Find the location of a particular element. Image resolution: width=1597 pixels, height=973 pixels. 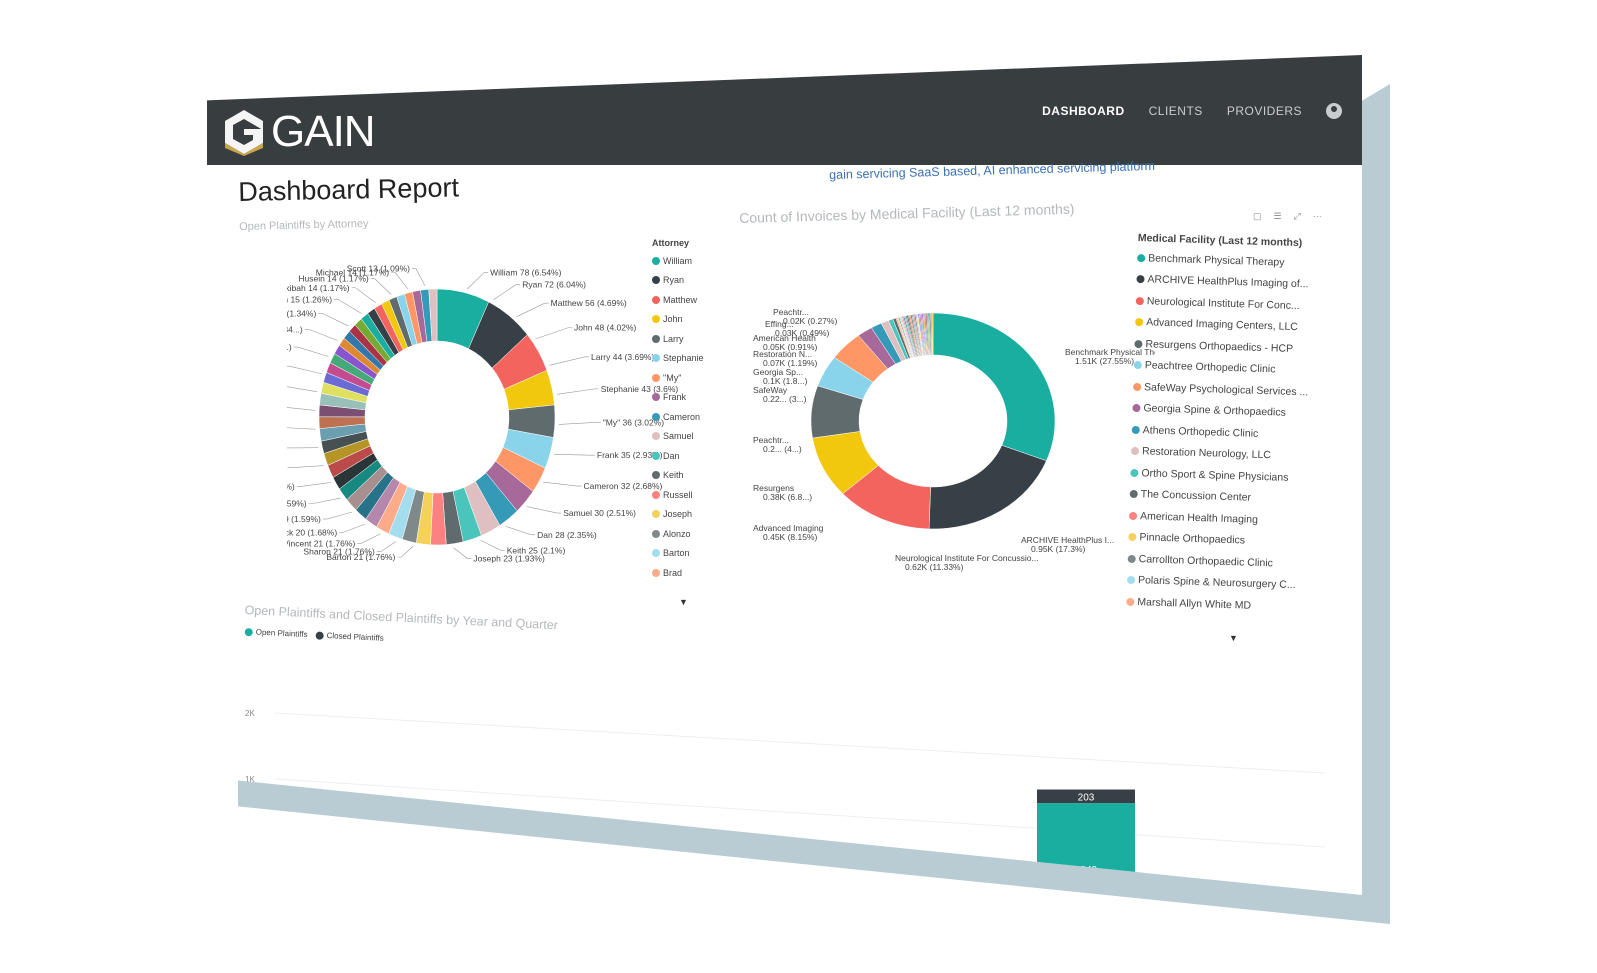

more-icon: ··· is located at coordinates (1317, 216).